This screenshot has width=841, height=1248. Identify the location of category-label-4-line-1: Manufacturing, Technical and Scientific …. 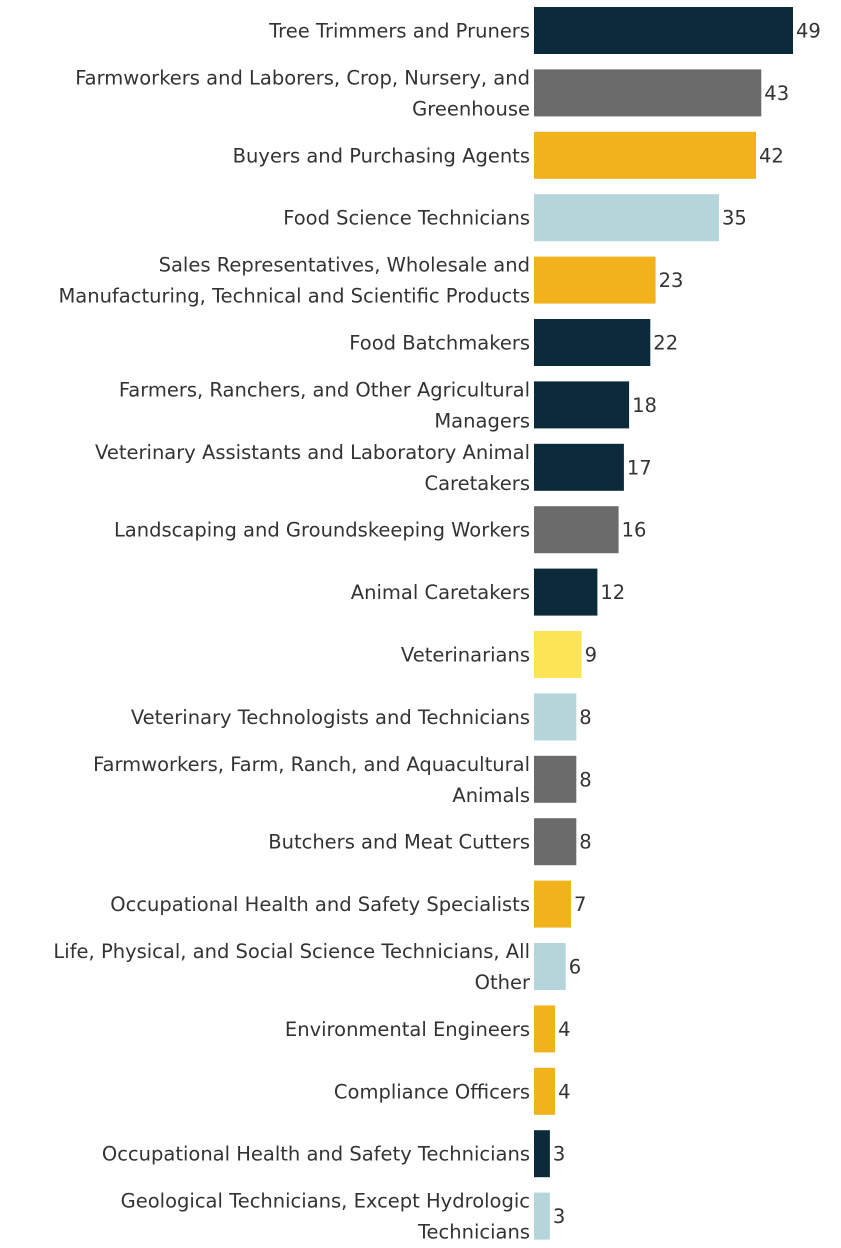
(294, 296).